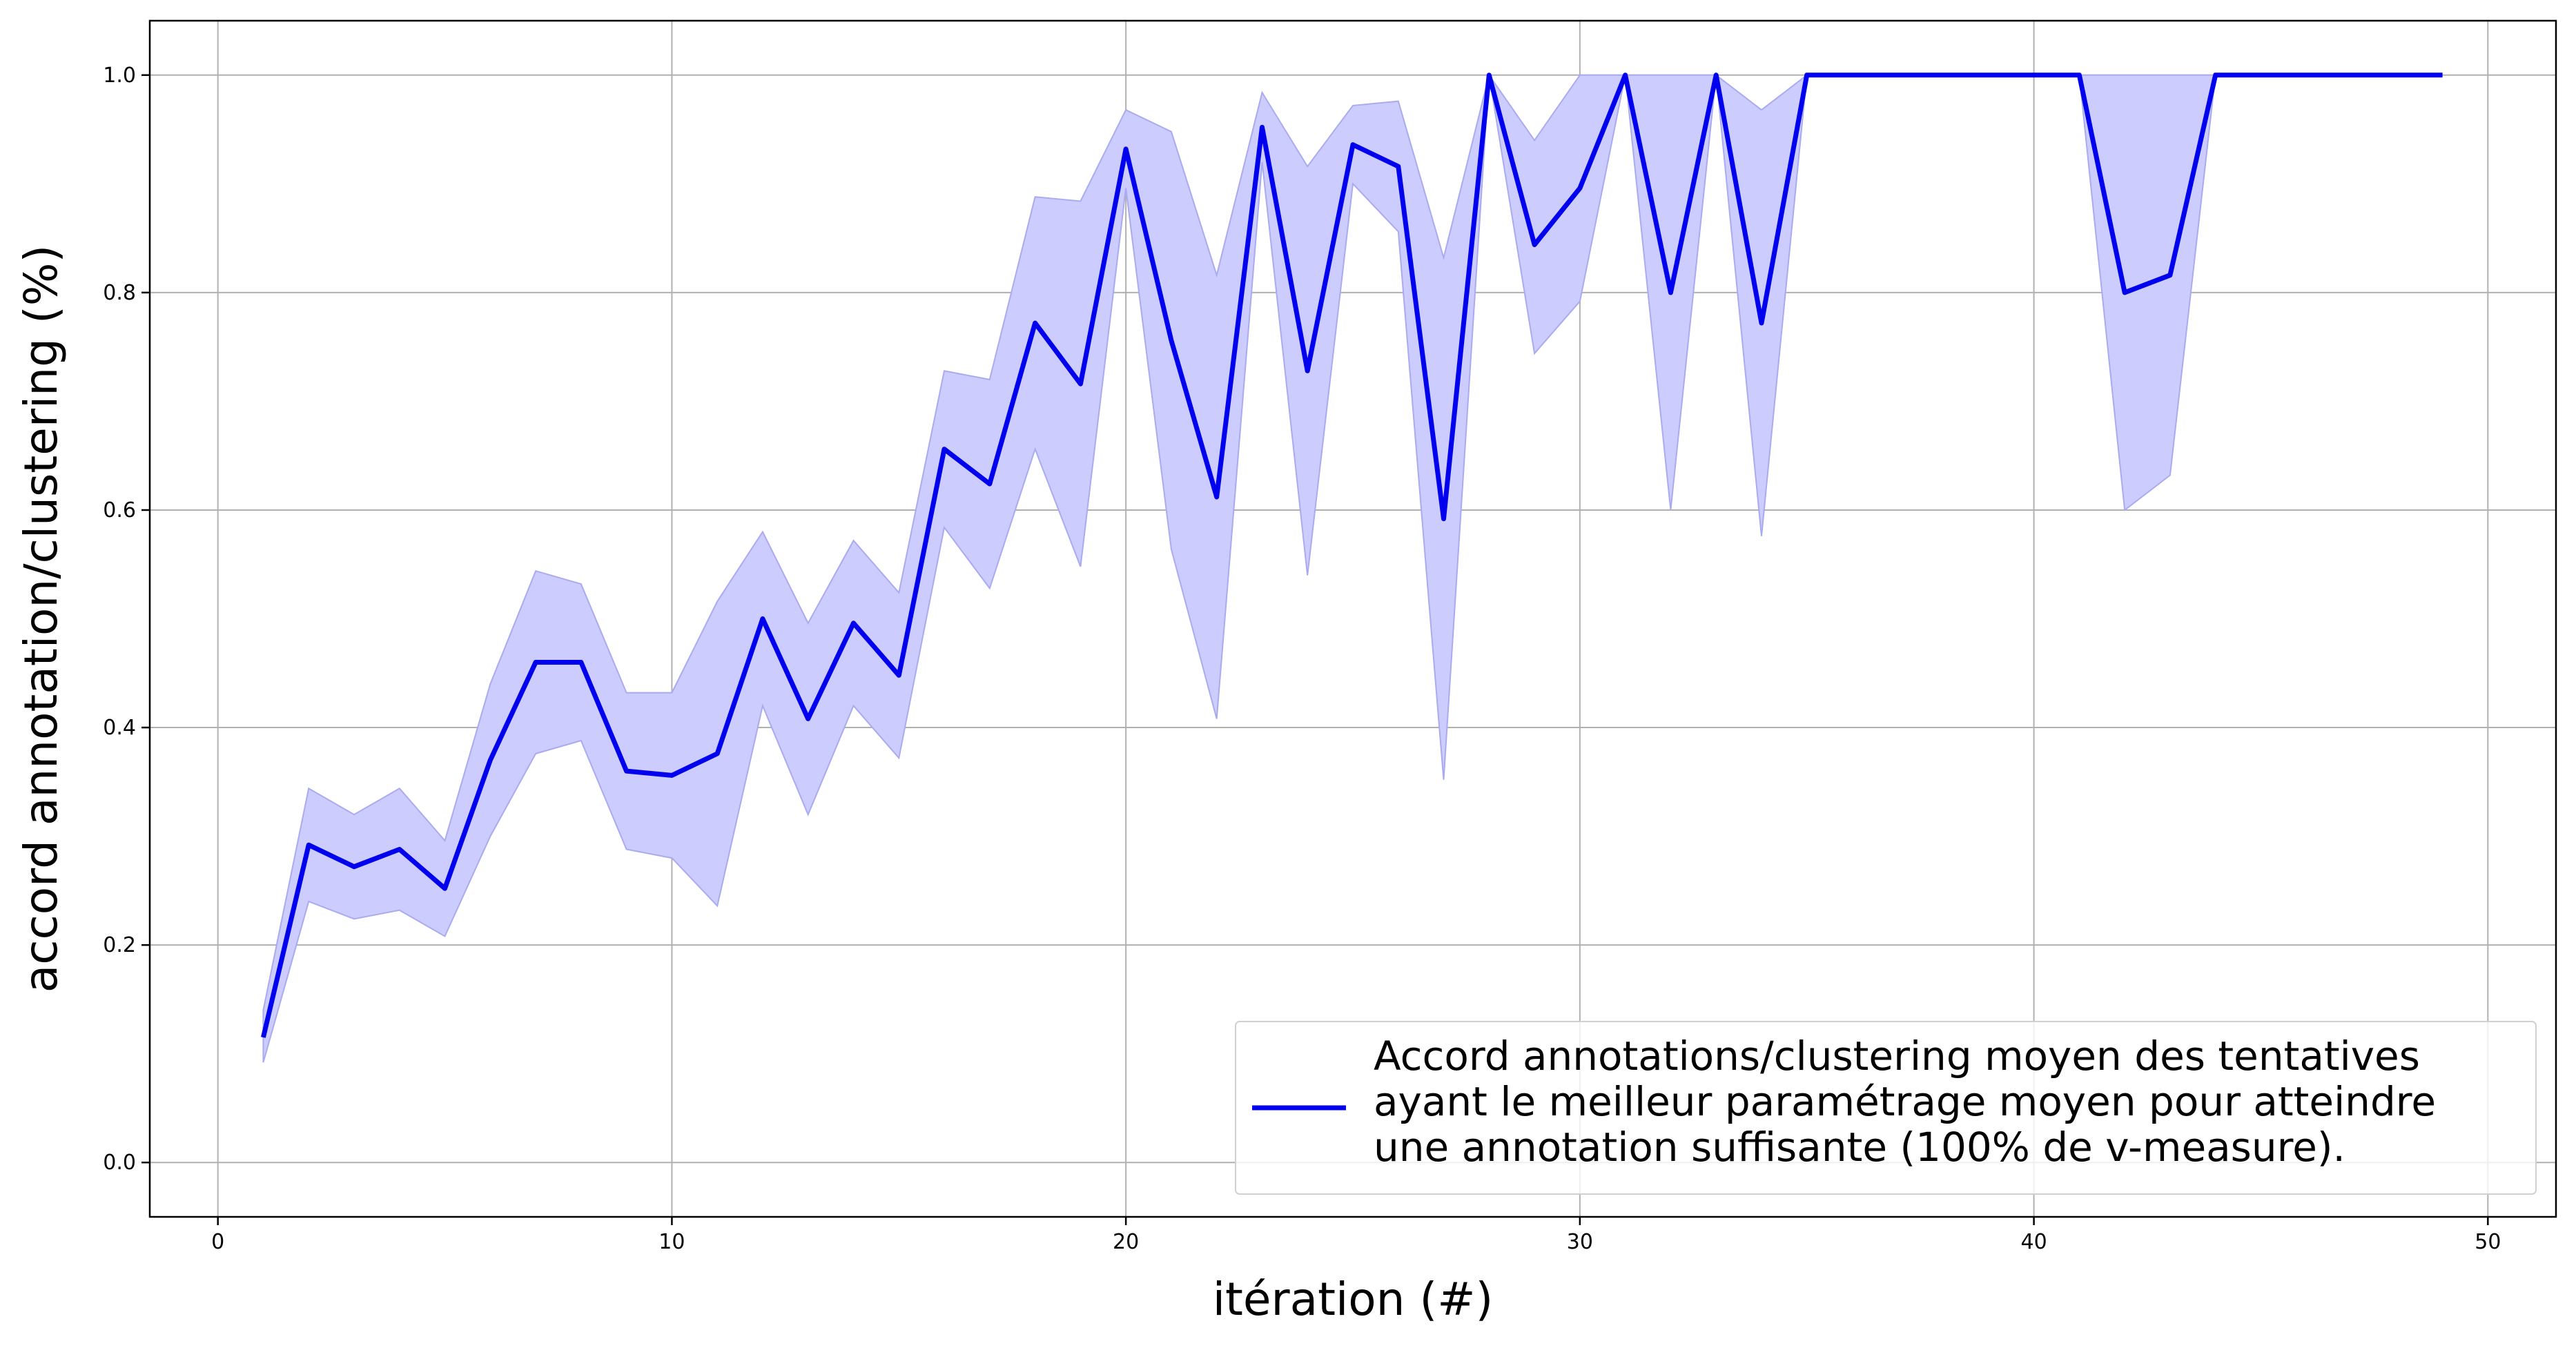 The width and height of the screenshot is (2576, 1348). I want to click on x-tick-label-2: 20, so click(1126, 1242).